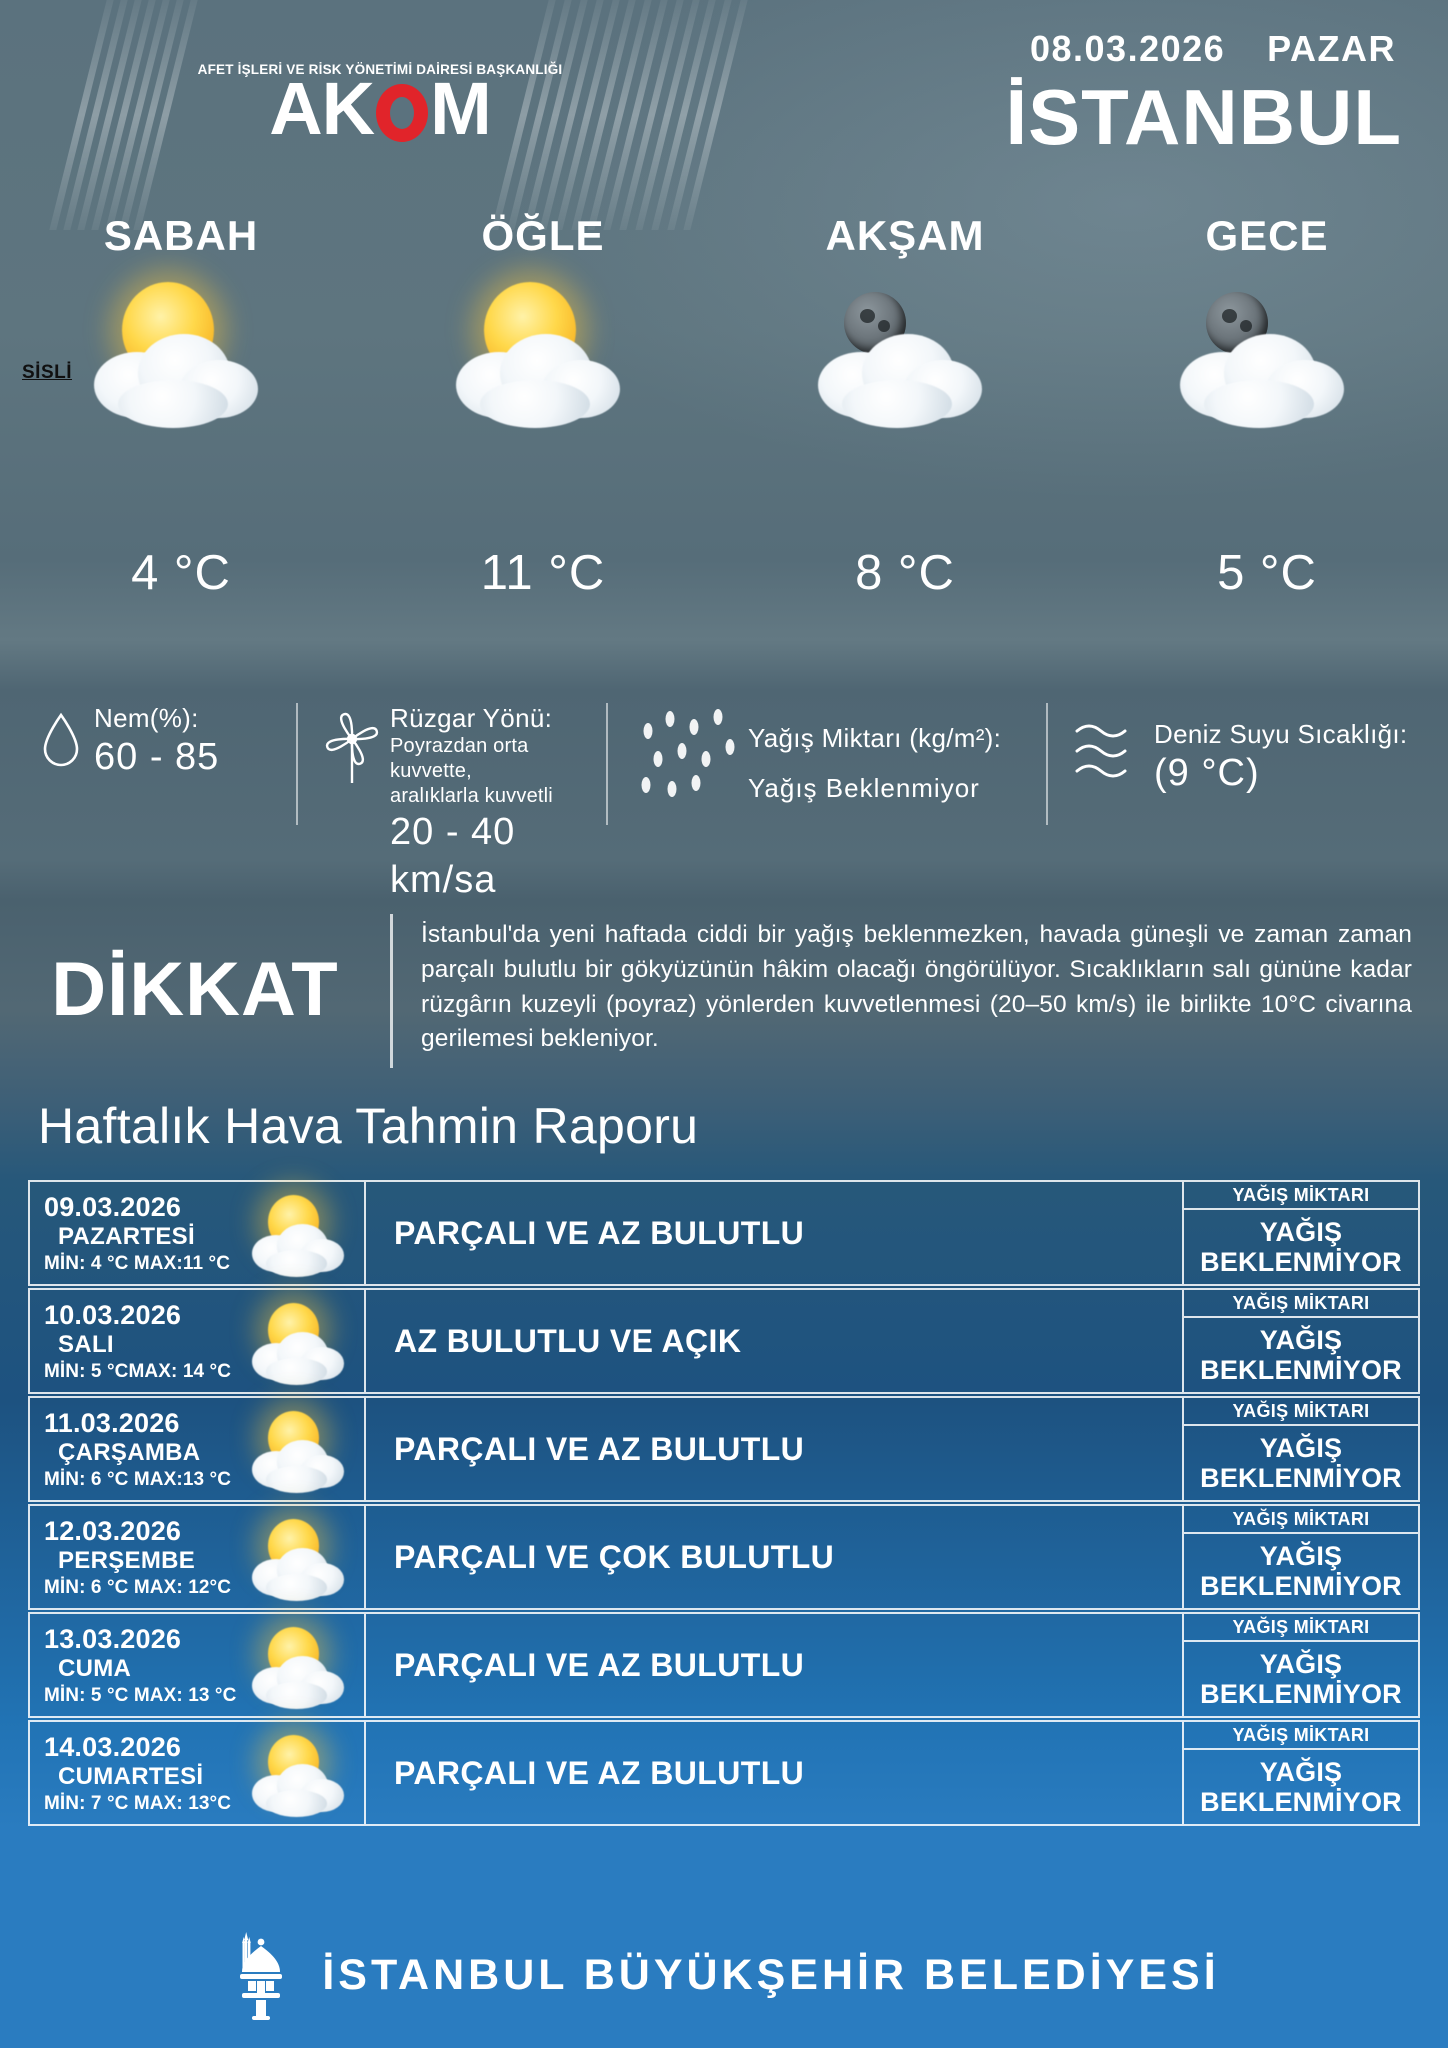 The image size is (1448, 2048). Describe the element at coordinates (156, 739) in the screenshot. I see `metric-humidity-text: Nem(%): 60 - 85` at that location.